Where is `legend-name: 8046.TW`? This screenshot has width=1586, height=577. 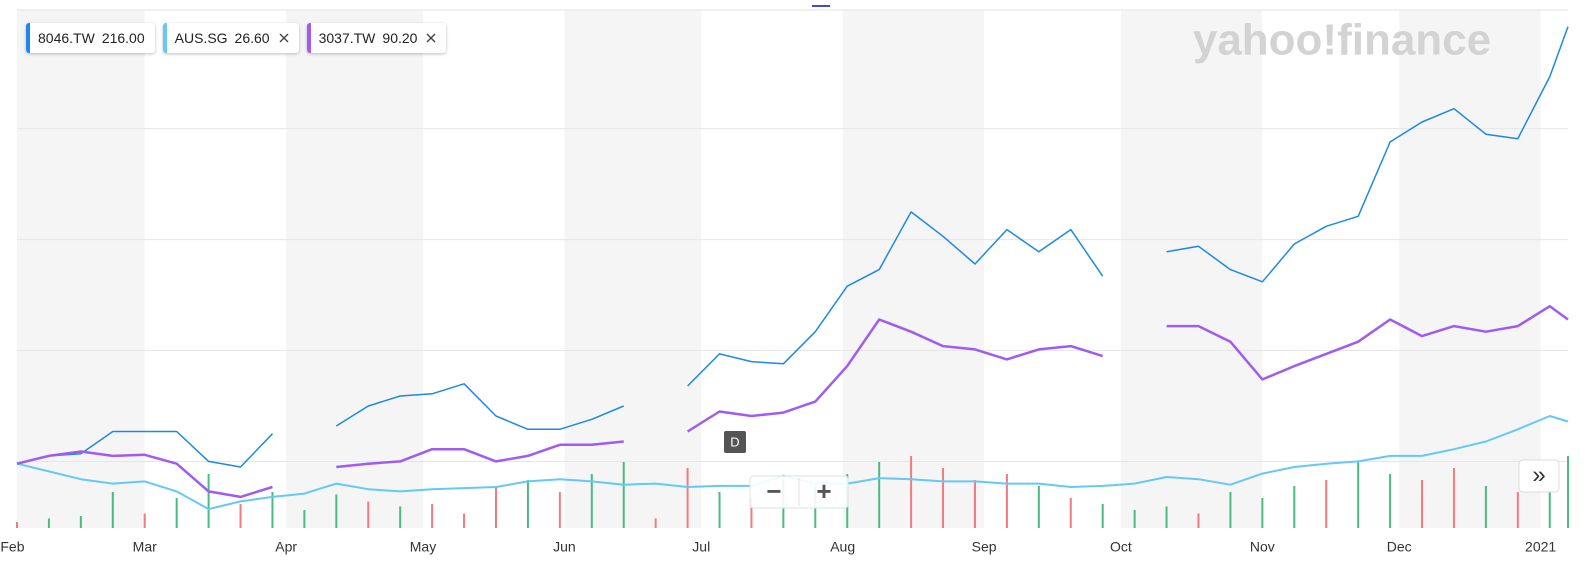
legend-name: 8046.TW is located at coordinates (66, 38).